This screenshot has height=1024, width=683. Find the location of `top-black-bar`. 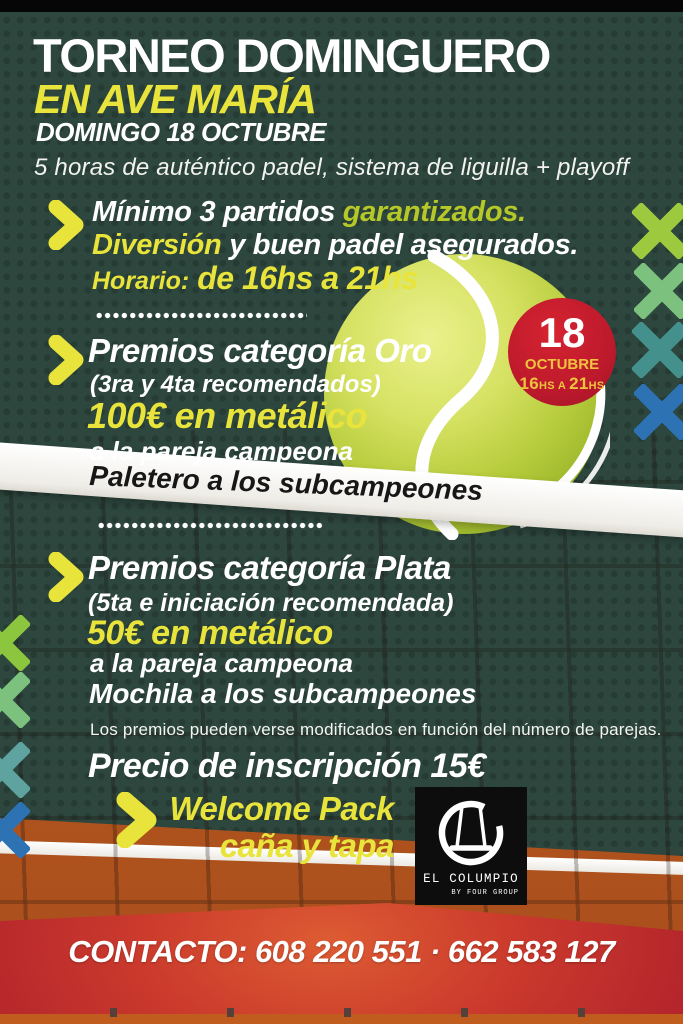

top-black-bar is located at coordinates (341, 6).